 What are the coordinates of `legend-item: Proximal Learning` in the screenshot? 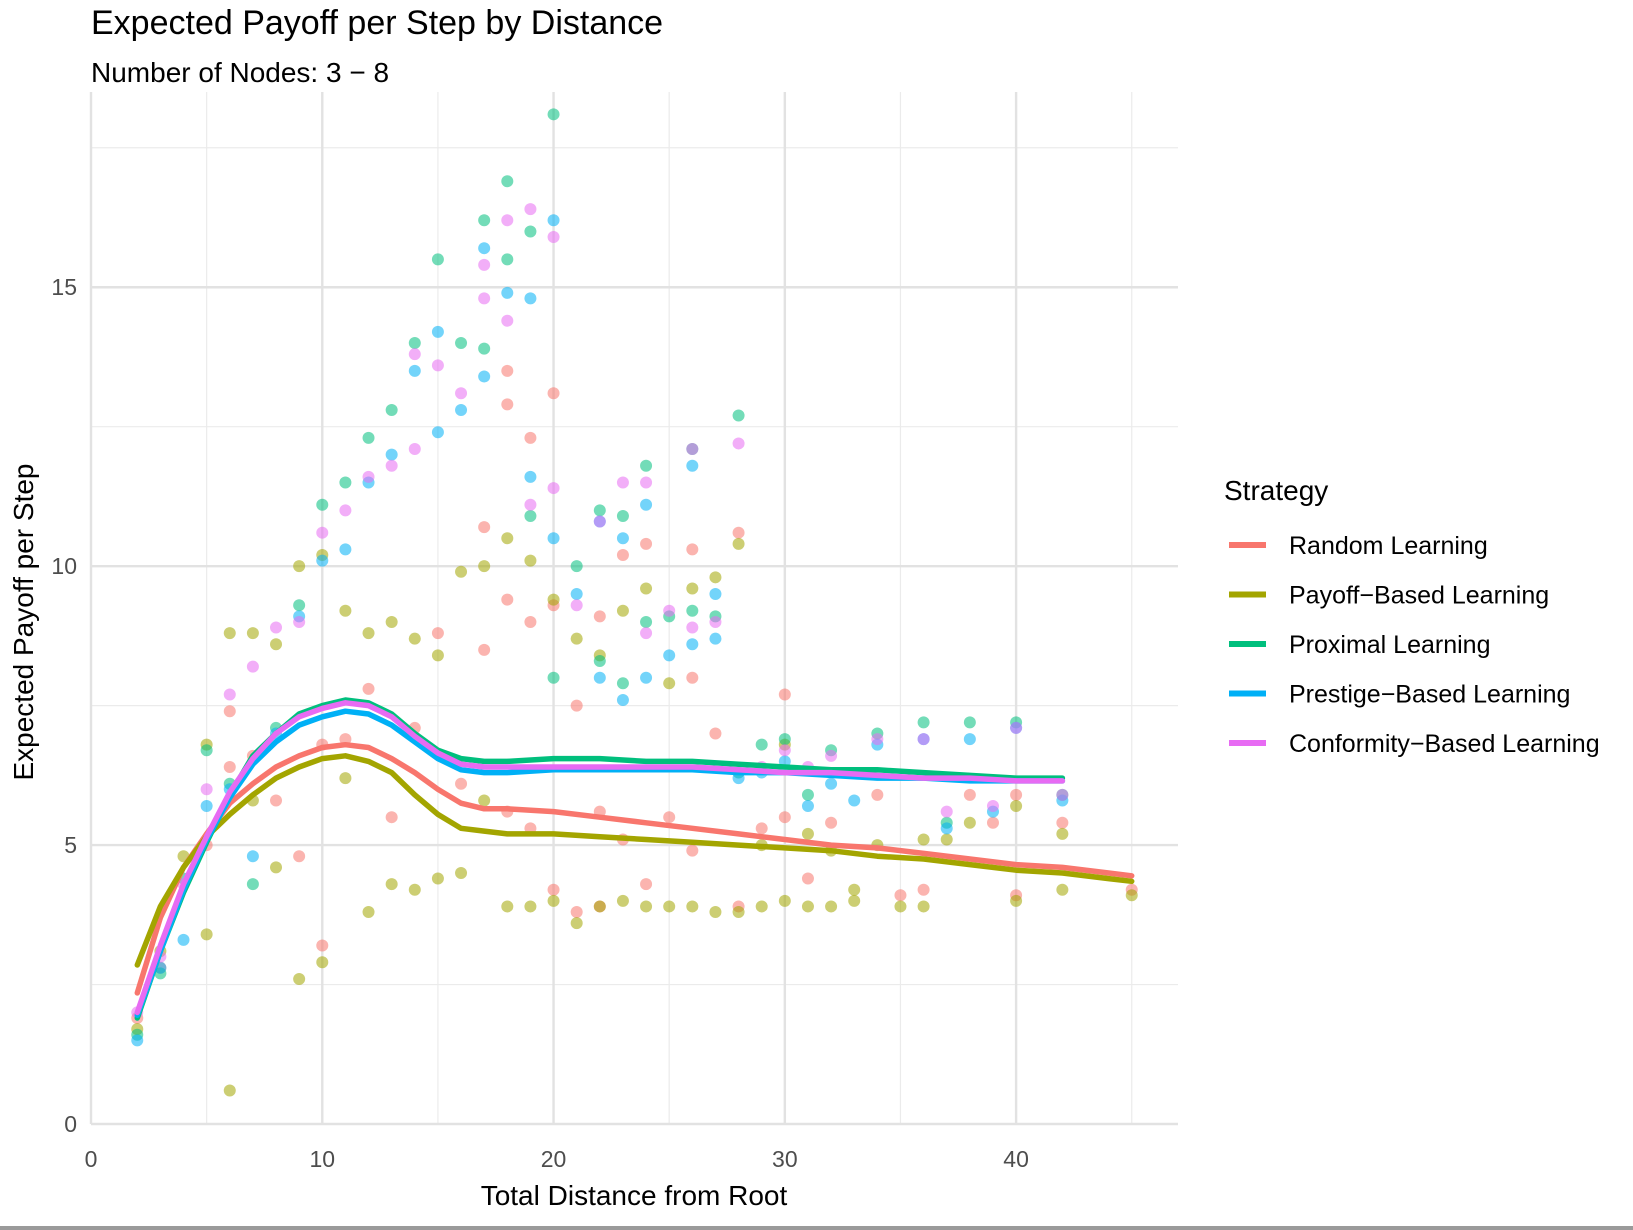 It's located at (1360, 645).